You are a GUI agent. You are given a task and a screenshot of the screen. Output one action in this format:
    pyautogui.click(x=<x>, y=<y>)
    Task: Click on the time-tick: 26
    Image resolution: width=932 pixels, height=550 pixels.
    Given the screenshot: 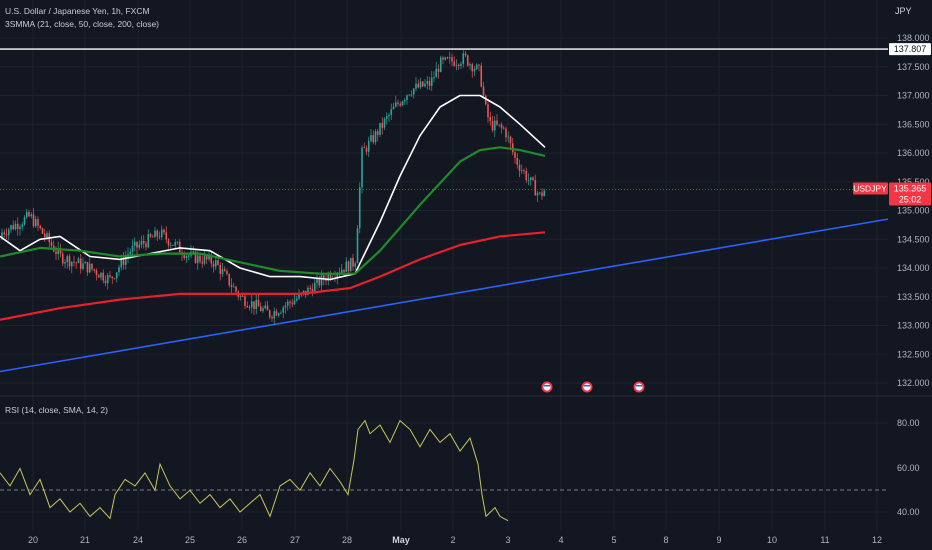 What is the action you would take?
    pyautogui.click(x=242, y=540)
    